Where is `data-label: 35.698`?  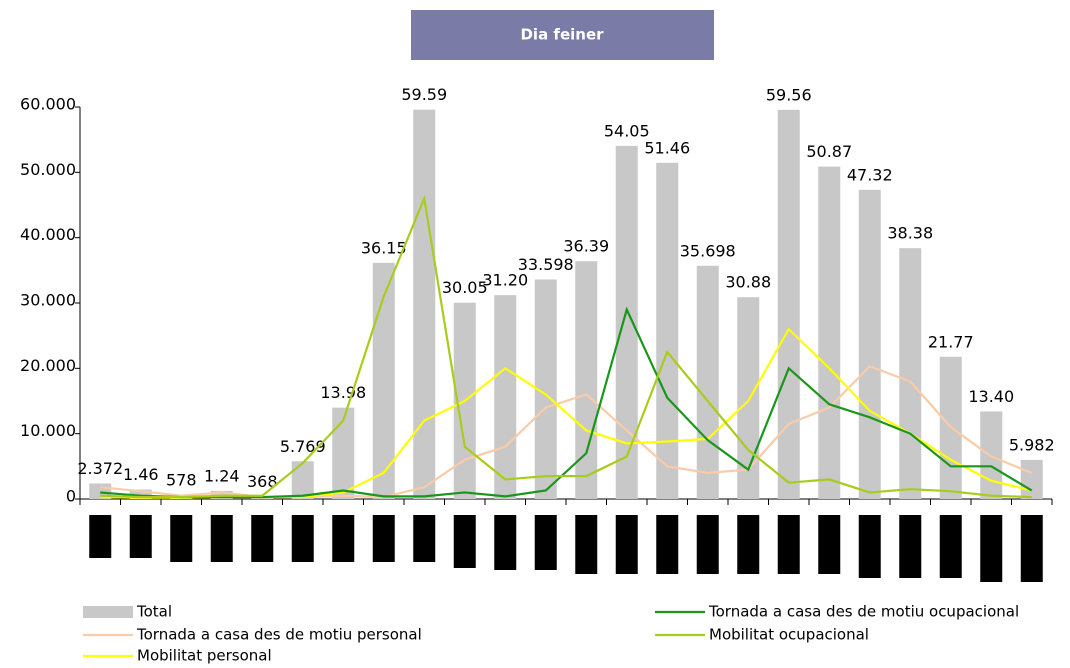
data-label: 35.698 is located at coordinates (708, 250).